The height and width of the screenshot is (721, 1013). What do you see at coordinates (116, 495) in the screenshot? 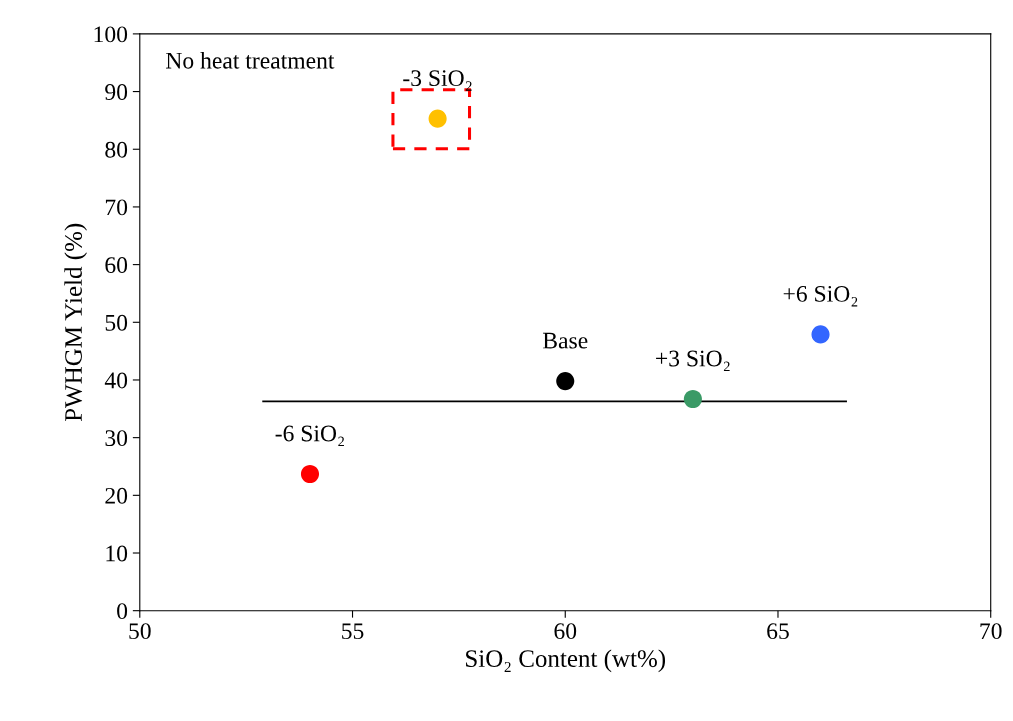
I see `y-tick-label: 20` at bounding box center [116, 495].